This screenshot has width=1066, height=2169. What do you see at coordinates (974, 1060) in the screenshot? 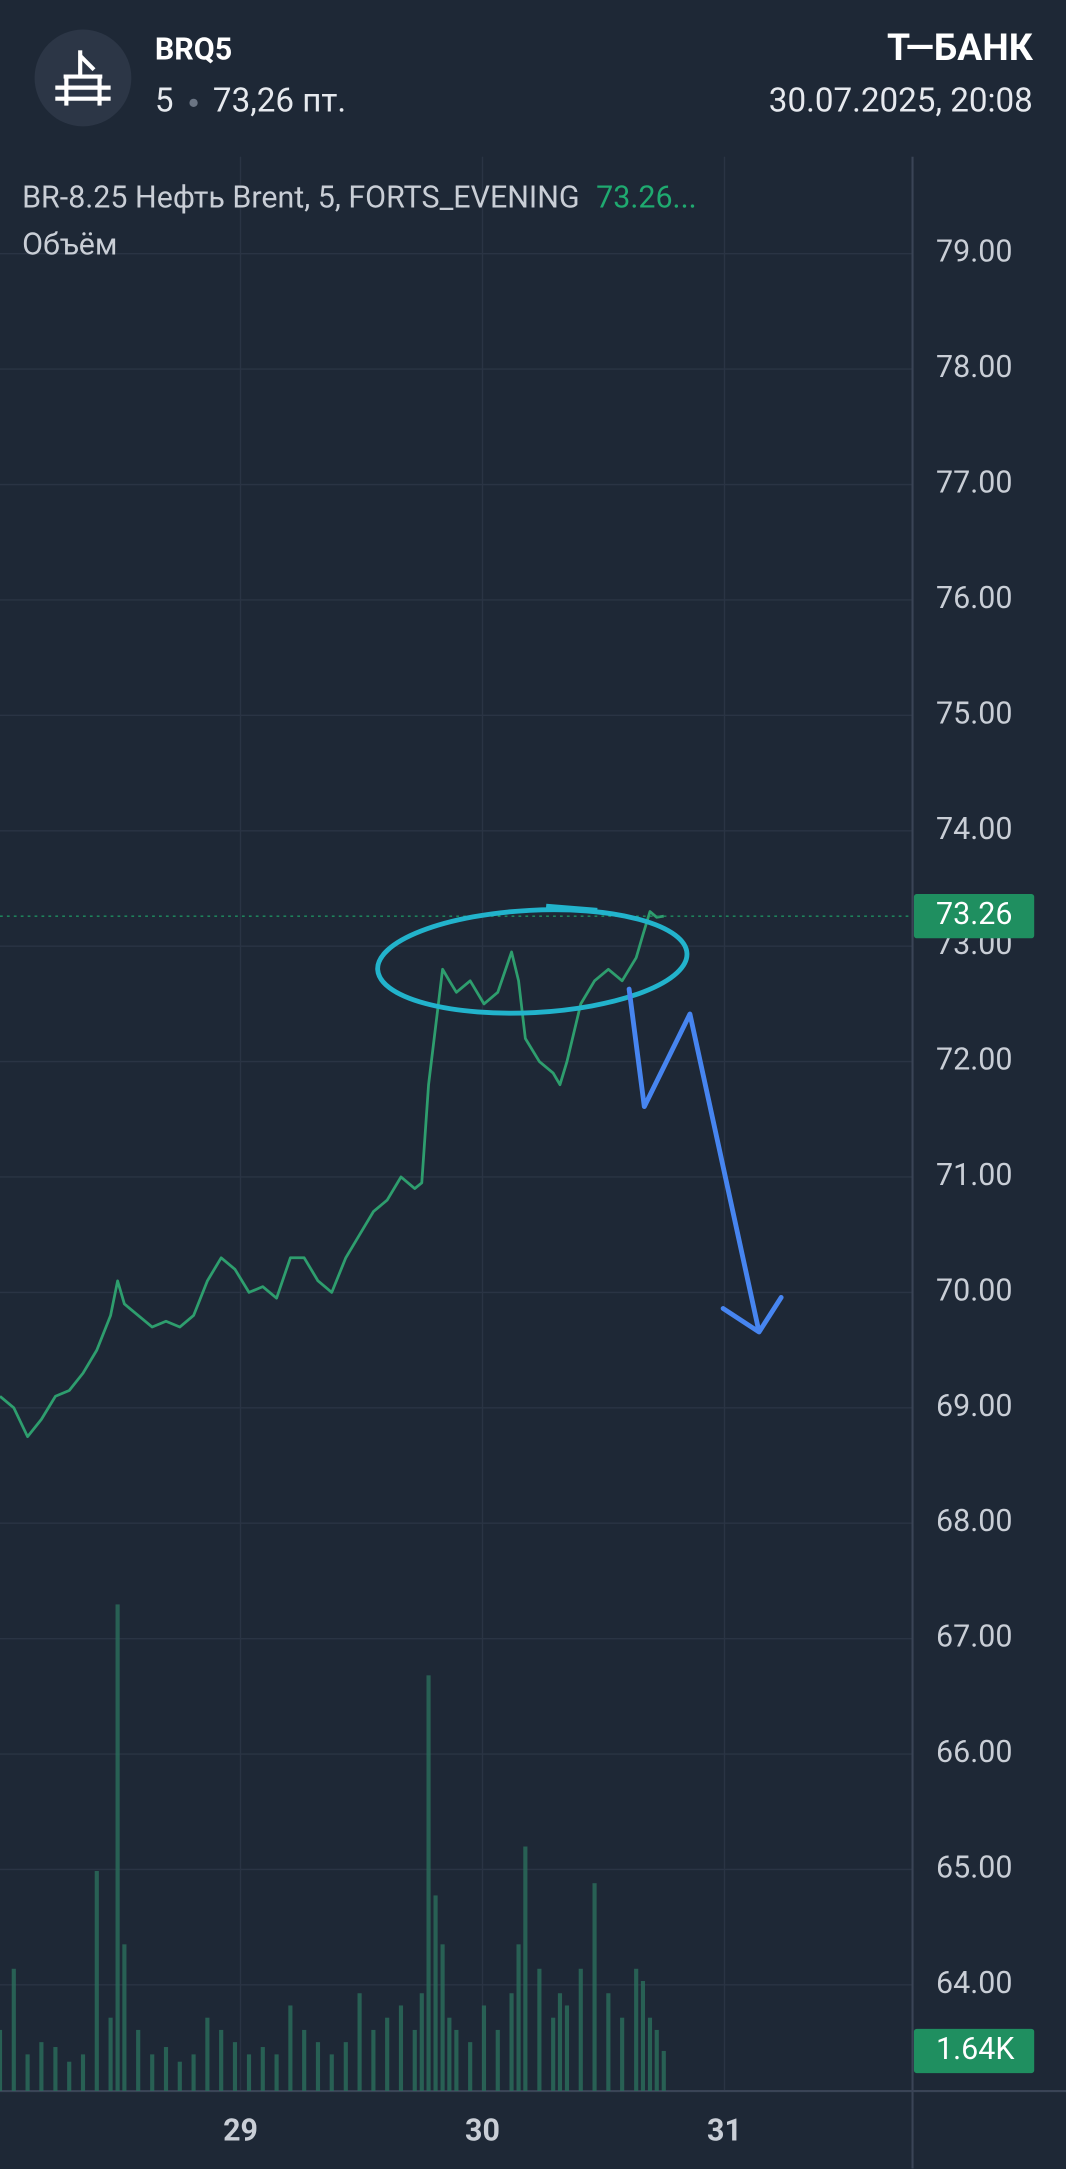
I see `y-tick-label: 72.00` at bounding box center [974, 1060].